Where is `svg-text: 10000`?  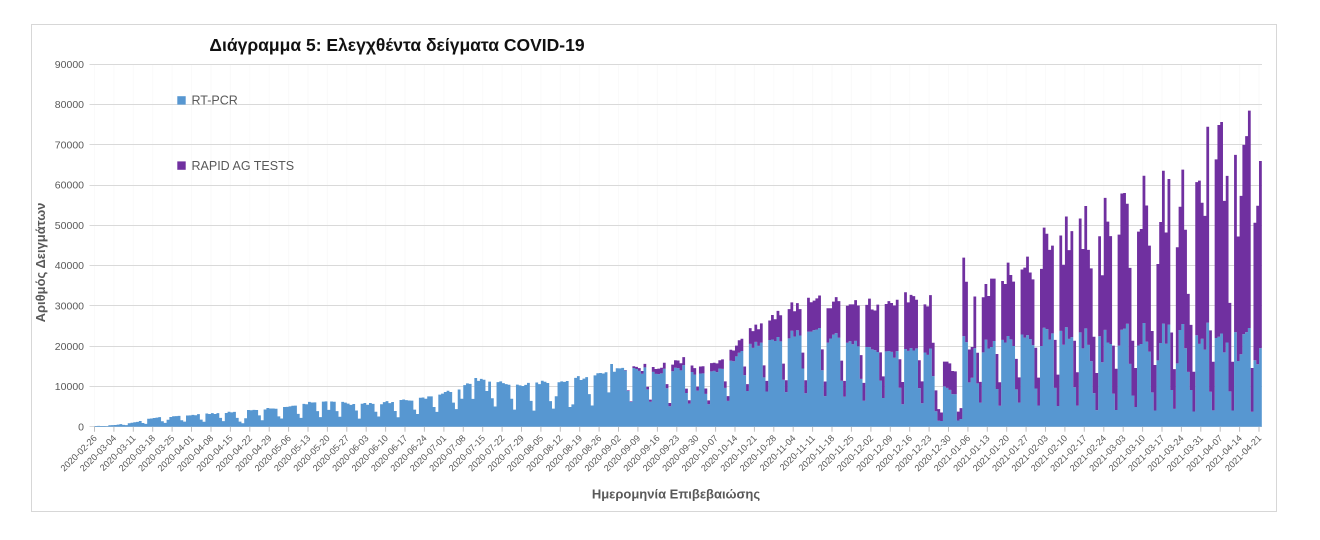 svg-text: 10000 is located at coordinates (69, 387).